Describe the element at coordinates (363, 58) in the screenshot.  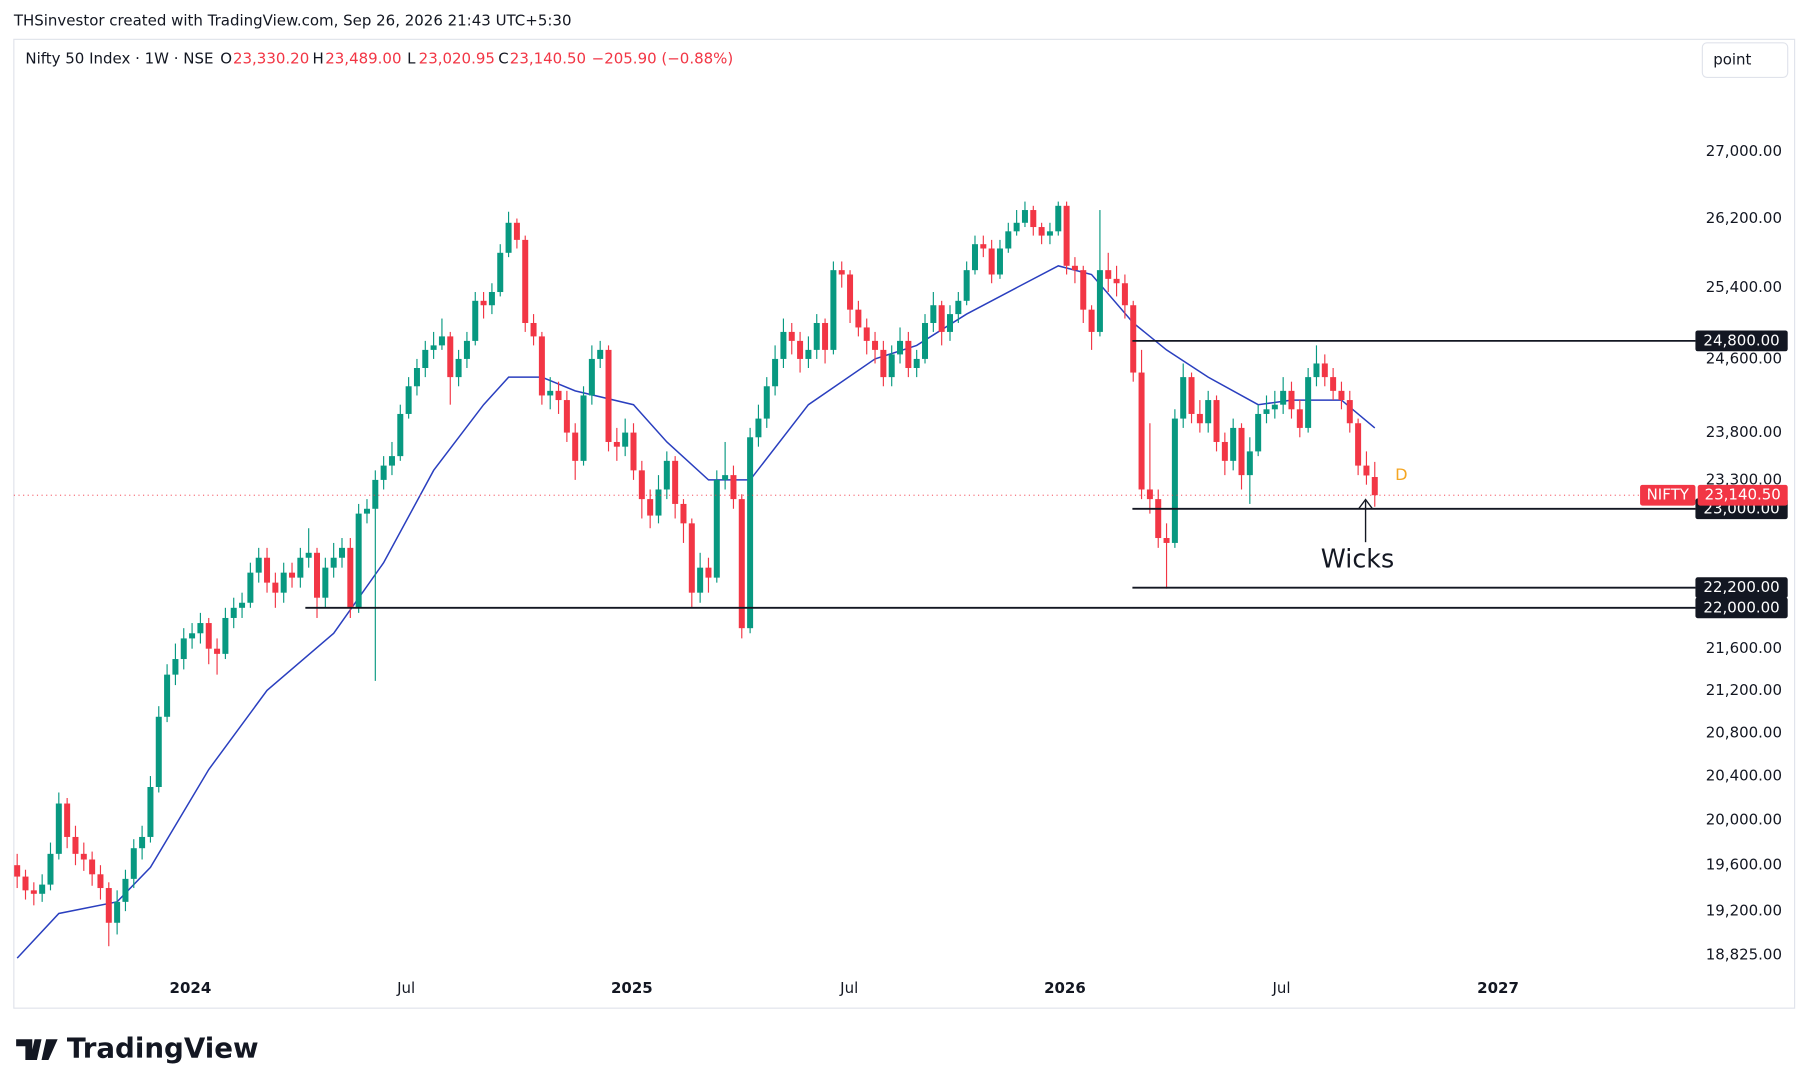
I see `ohlc-value: 23,489.00` at that location.